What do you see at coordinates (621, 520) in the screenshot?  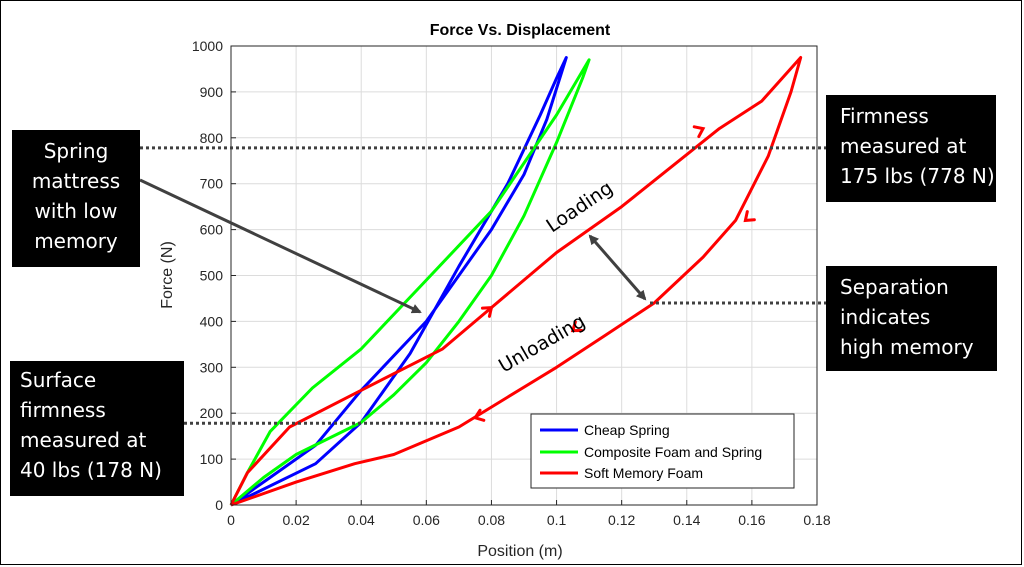 I see `x-tick-label: 0.12` at bounding box center [621, 520].